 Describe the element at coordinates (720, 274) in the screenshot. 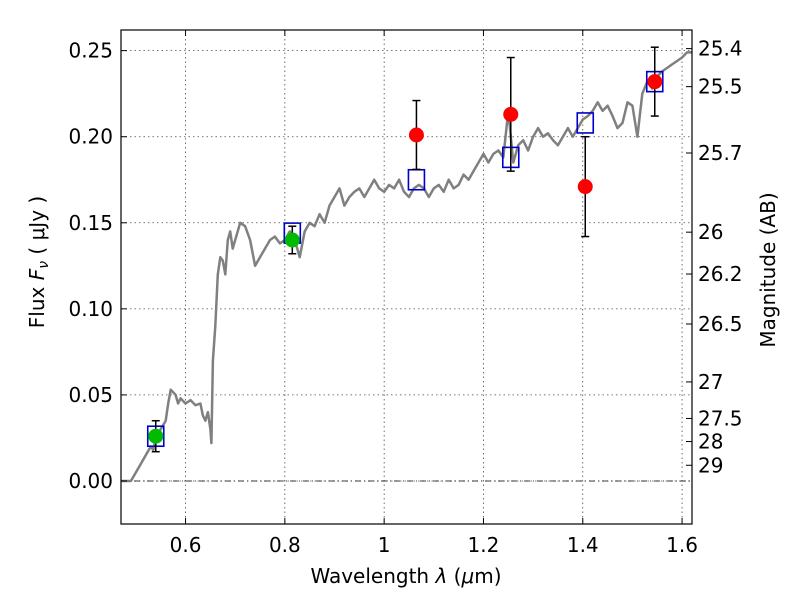

I see `y2-tick-label: 26.2` at that location.